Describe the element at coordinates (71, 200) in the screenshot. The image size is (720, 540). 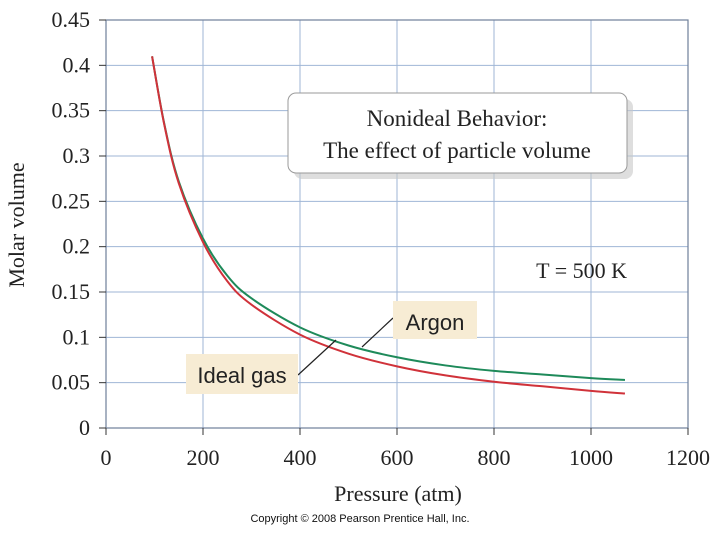
I see `y-tick-label: 0.25` at that location.